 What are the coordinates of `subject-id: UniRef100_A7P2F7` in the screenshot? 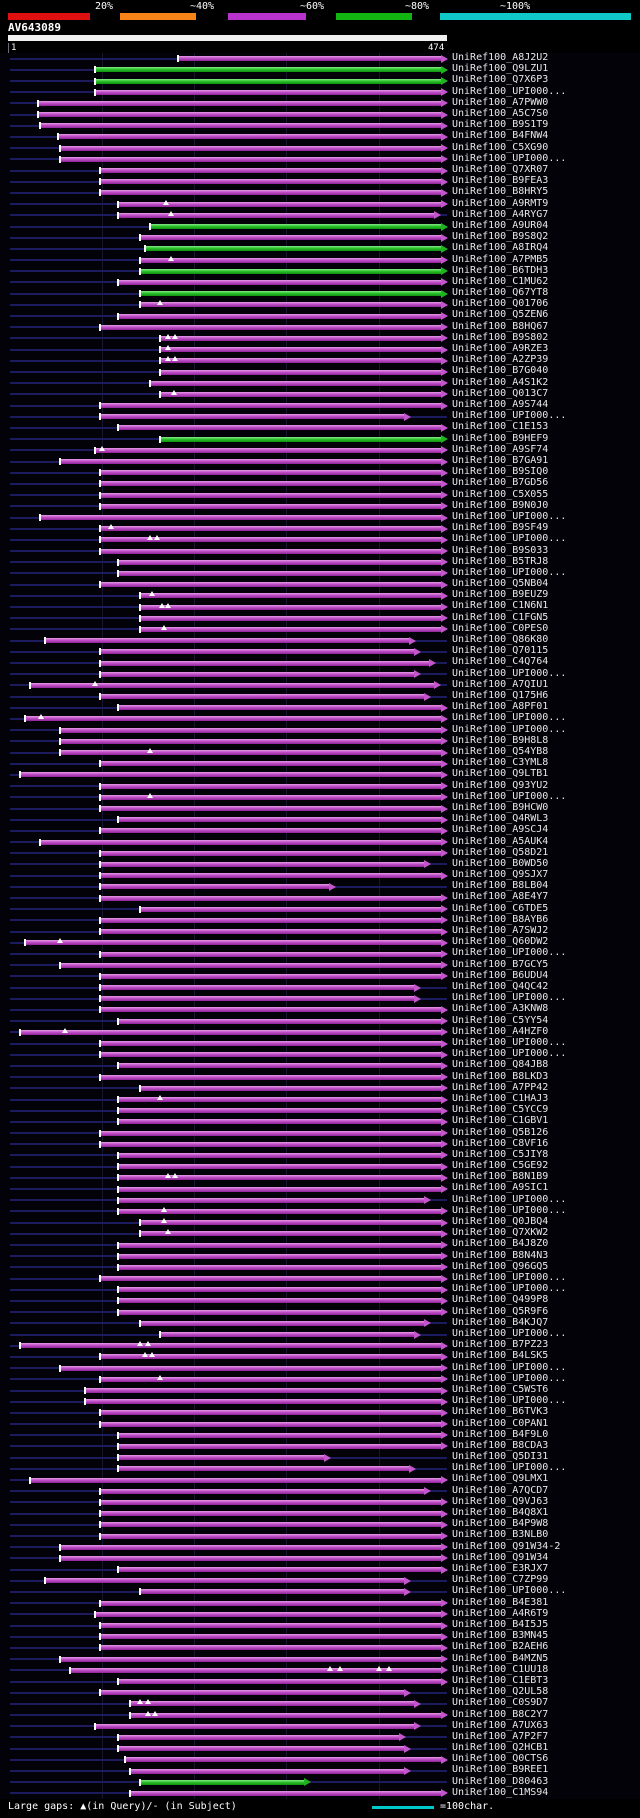 It's located at (500, 1736).